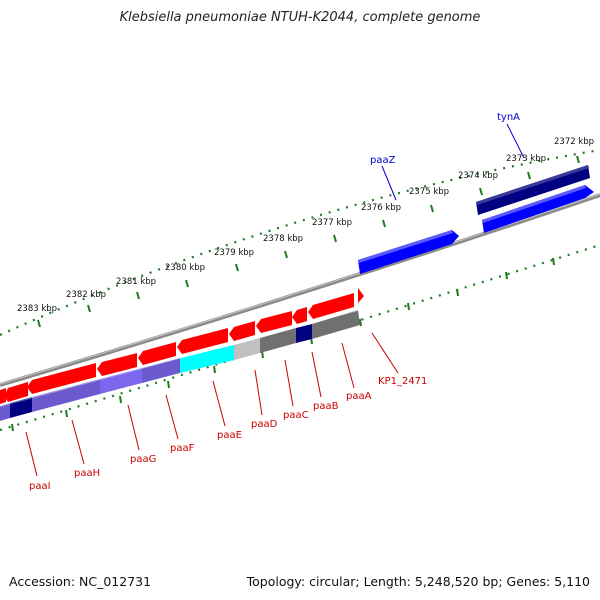 This screenshot has width=600, height=600. I want to click on accession-text: Accession: NC_012731, so click(80, 581).